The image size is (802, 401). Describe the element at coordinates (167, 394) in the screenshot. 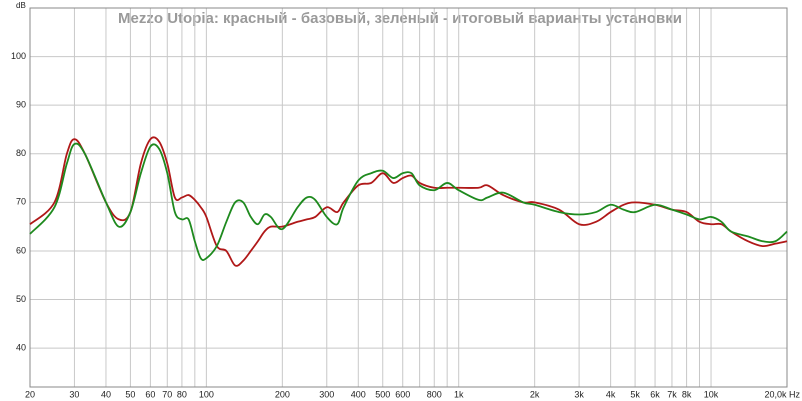

I see `x-tick-label: 70` at that location.